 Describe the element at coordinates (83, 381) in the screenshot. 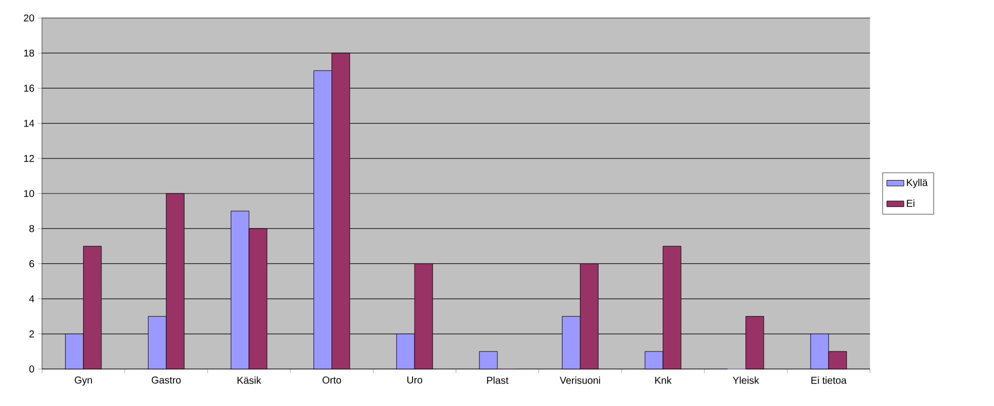

I see `x-tick-label: Gyn` at that location.